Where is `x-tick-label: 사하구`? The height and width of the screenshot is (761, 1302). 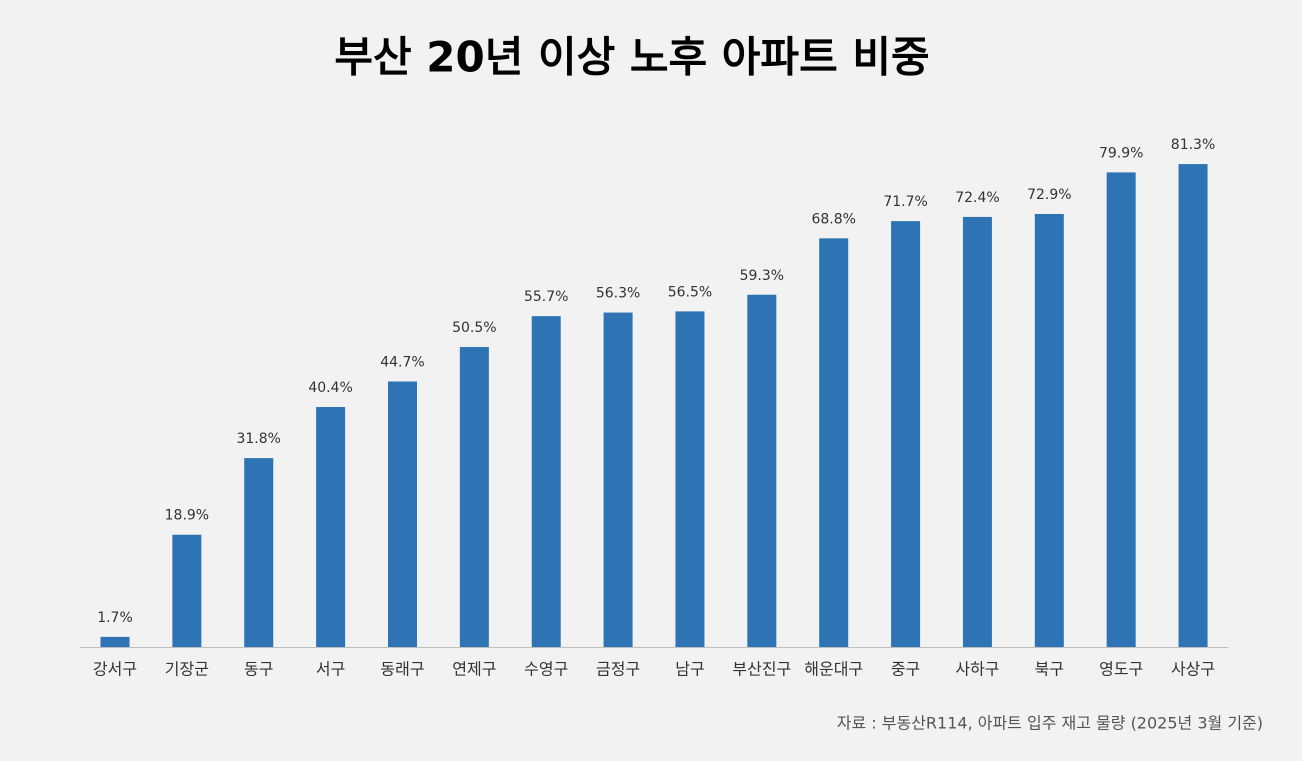
x-tick-label: 사하구 is located at coordinates (977, 669).